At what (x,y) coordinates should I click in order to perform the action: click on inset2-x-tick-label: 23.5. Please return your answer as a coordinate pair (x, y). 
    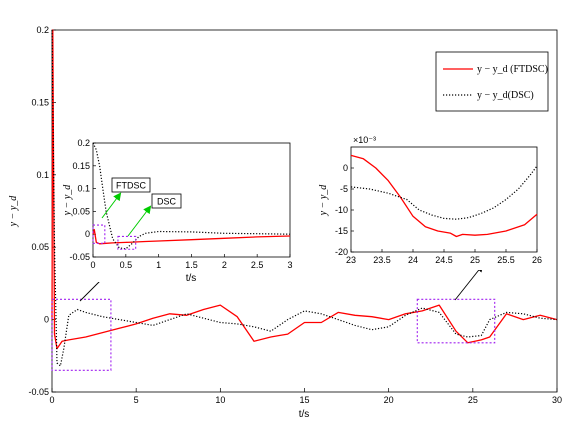
    Looking at the image, I should click on (382, 260).